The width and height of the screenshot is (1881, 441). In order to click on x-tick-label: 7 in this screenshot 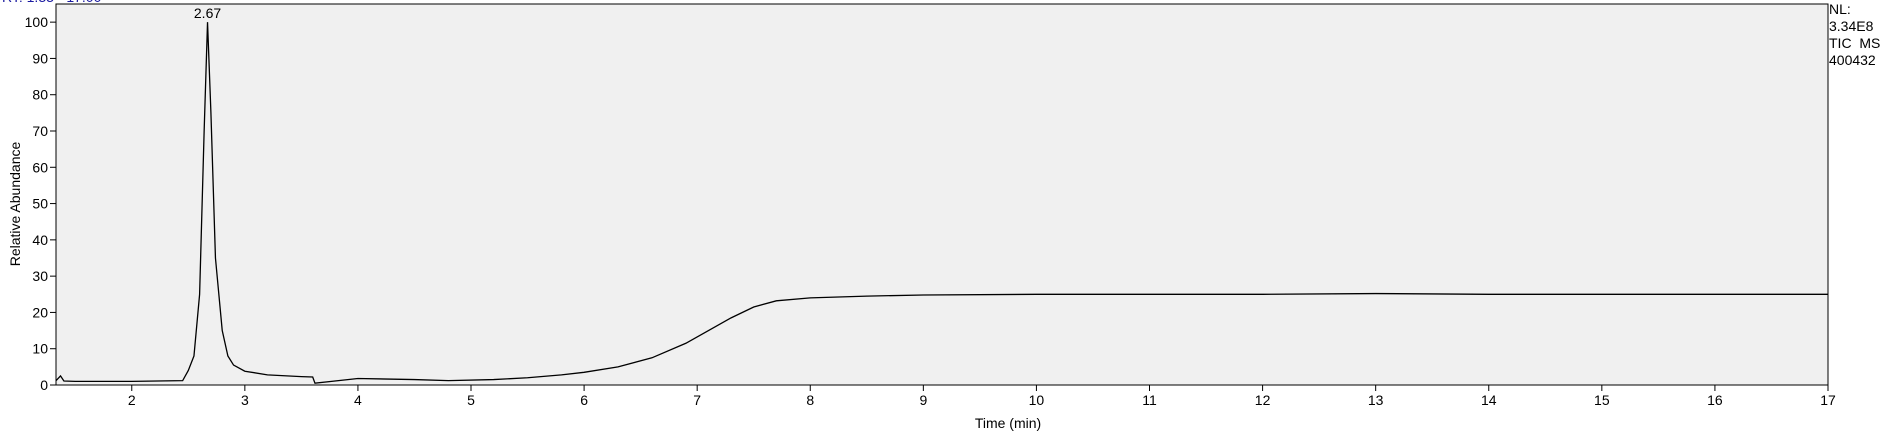, I will do `click(697, 400)`.